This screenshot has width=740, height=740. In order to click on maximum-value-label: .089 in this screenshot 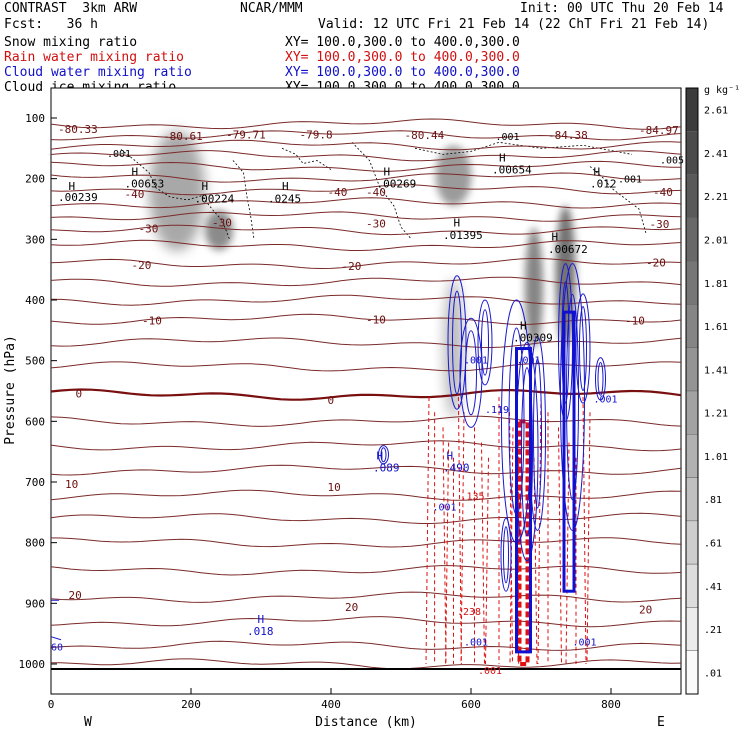, I will do `click(386, 467)`.